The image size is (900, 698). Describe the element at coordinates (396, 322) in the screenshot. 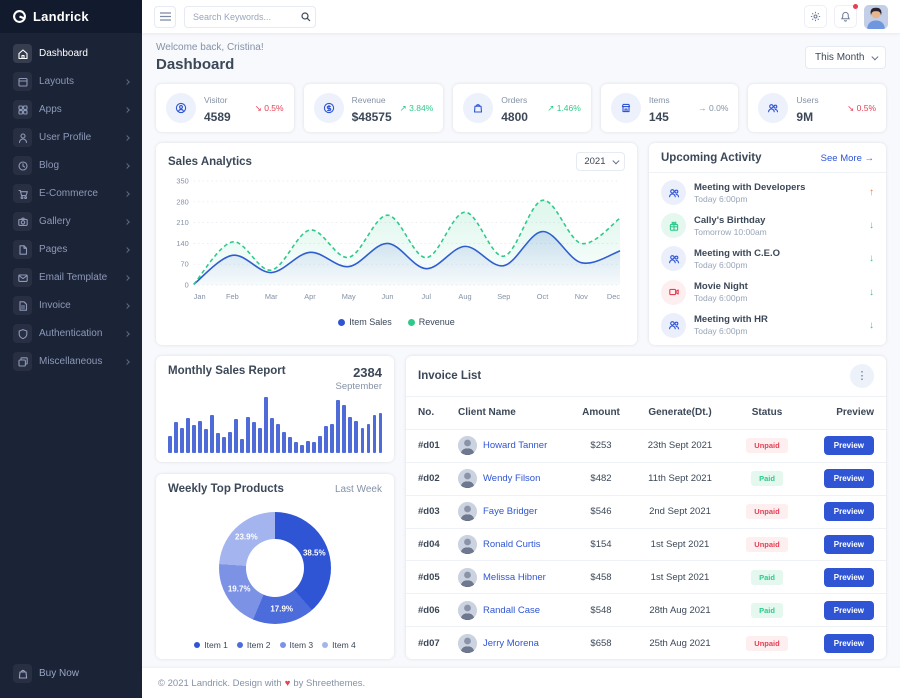

I see `sales-chart-legend: Item Sales Revenue` at that location.